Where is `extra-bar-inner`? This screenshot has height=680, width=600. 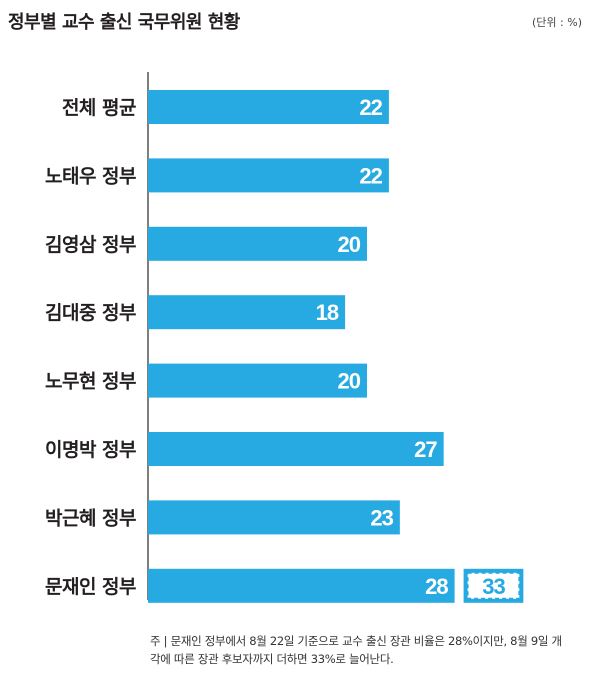
extra-bar-inner is located at coordinates (493, 585).